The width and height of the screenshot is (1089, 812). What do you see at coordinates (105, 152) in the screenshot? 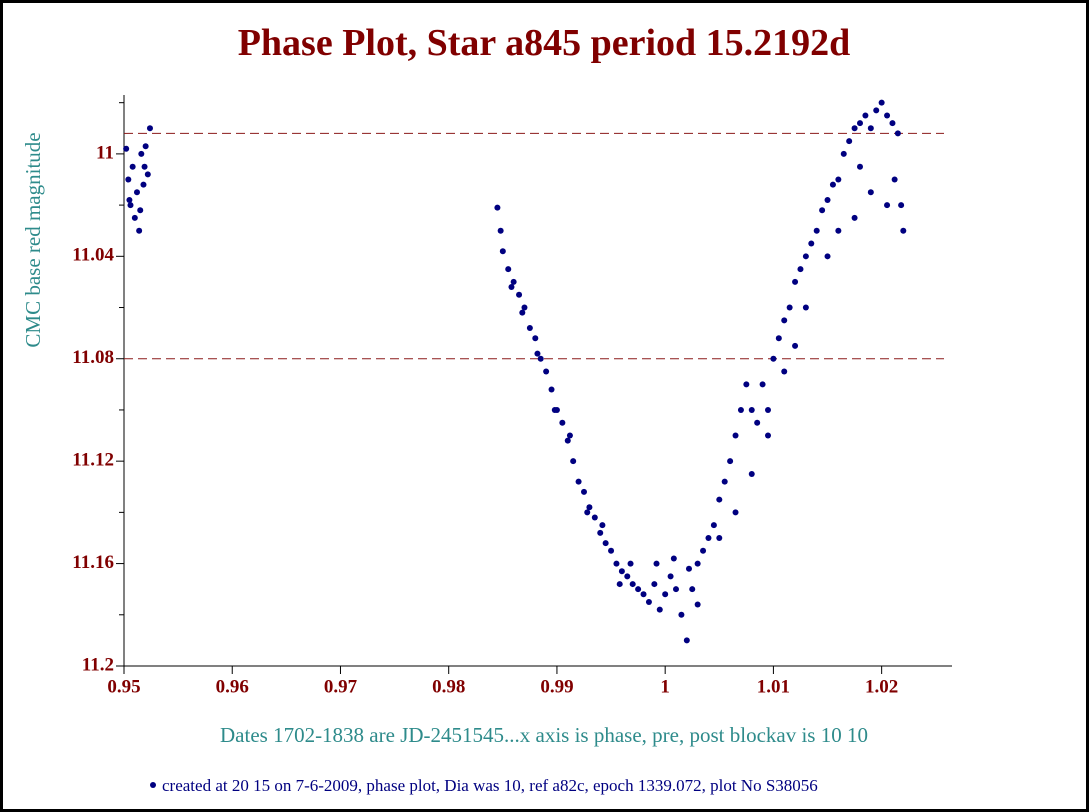
I see `y-tick-label: 11` at bounding box center [105, 152].